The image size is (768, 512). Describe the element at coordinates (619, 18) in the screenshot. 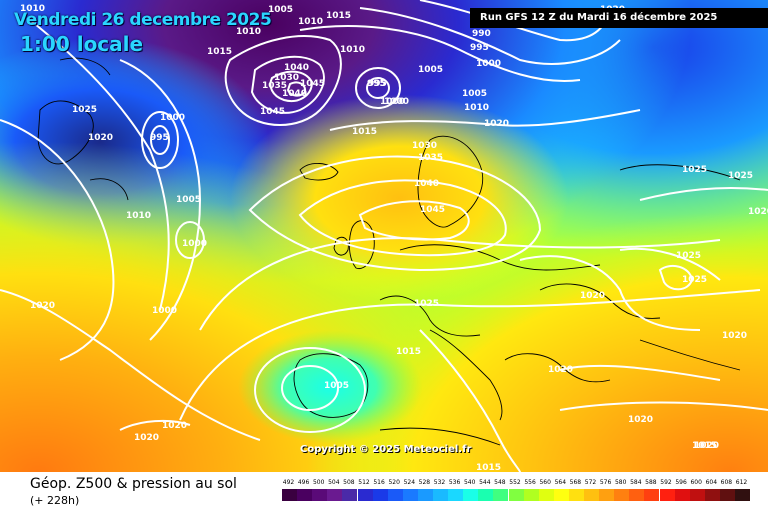

I see `run-info: Run GFS 12 Z du Mardi 16 décembre 2025` at that location.